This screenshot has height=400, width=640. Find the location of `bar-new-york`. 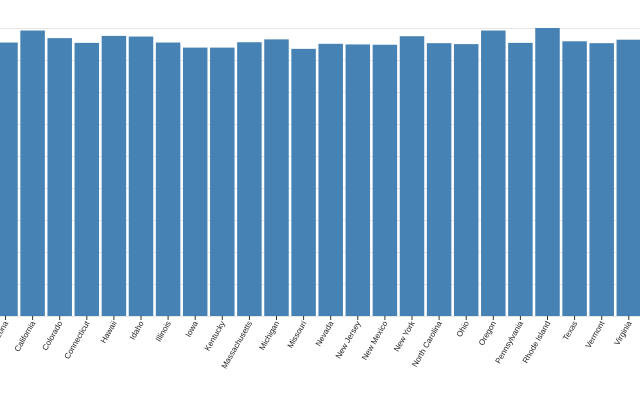

bar-new-york is located at coordinates (412, 176).